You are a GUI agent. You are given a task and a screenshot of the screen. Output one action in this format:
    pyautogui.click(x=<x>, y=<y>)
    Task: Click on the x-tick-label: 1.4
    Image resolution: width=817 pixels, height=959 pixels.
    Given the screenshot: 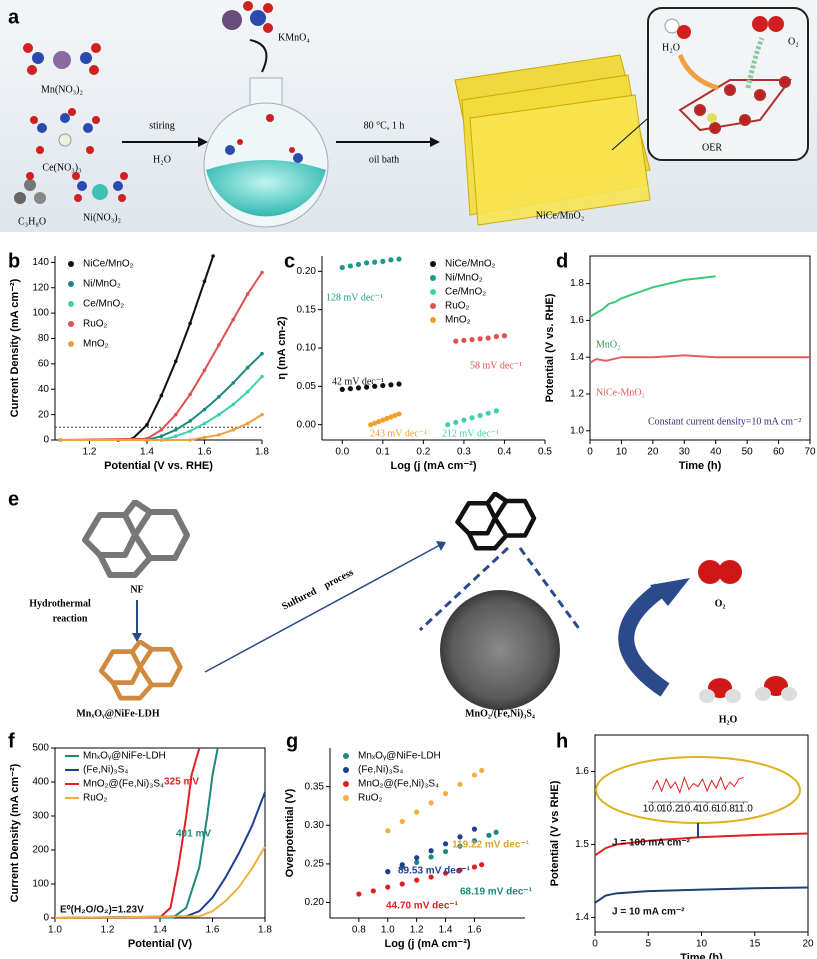 What is the action you would take?
    pyautogui.click(x=160, y=930)
    